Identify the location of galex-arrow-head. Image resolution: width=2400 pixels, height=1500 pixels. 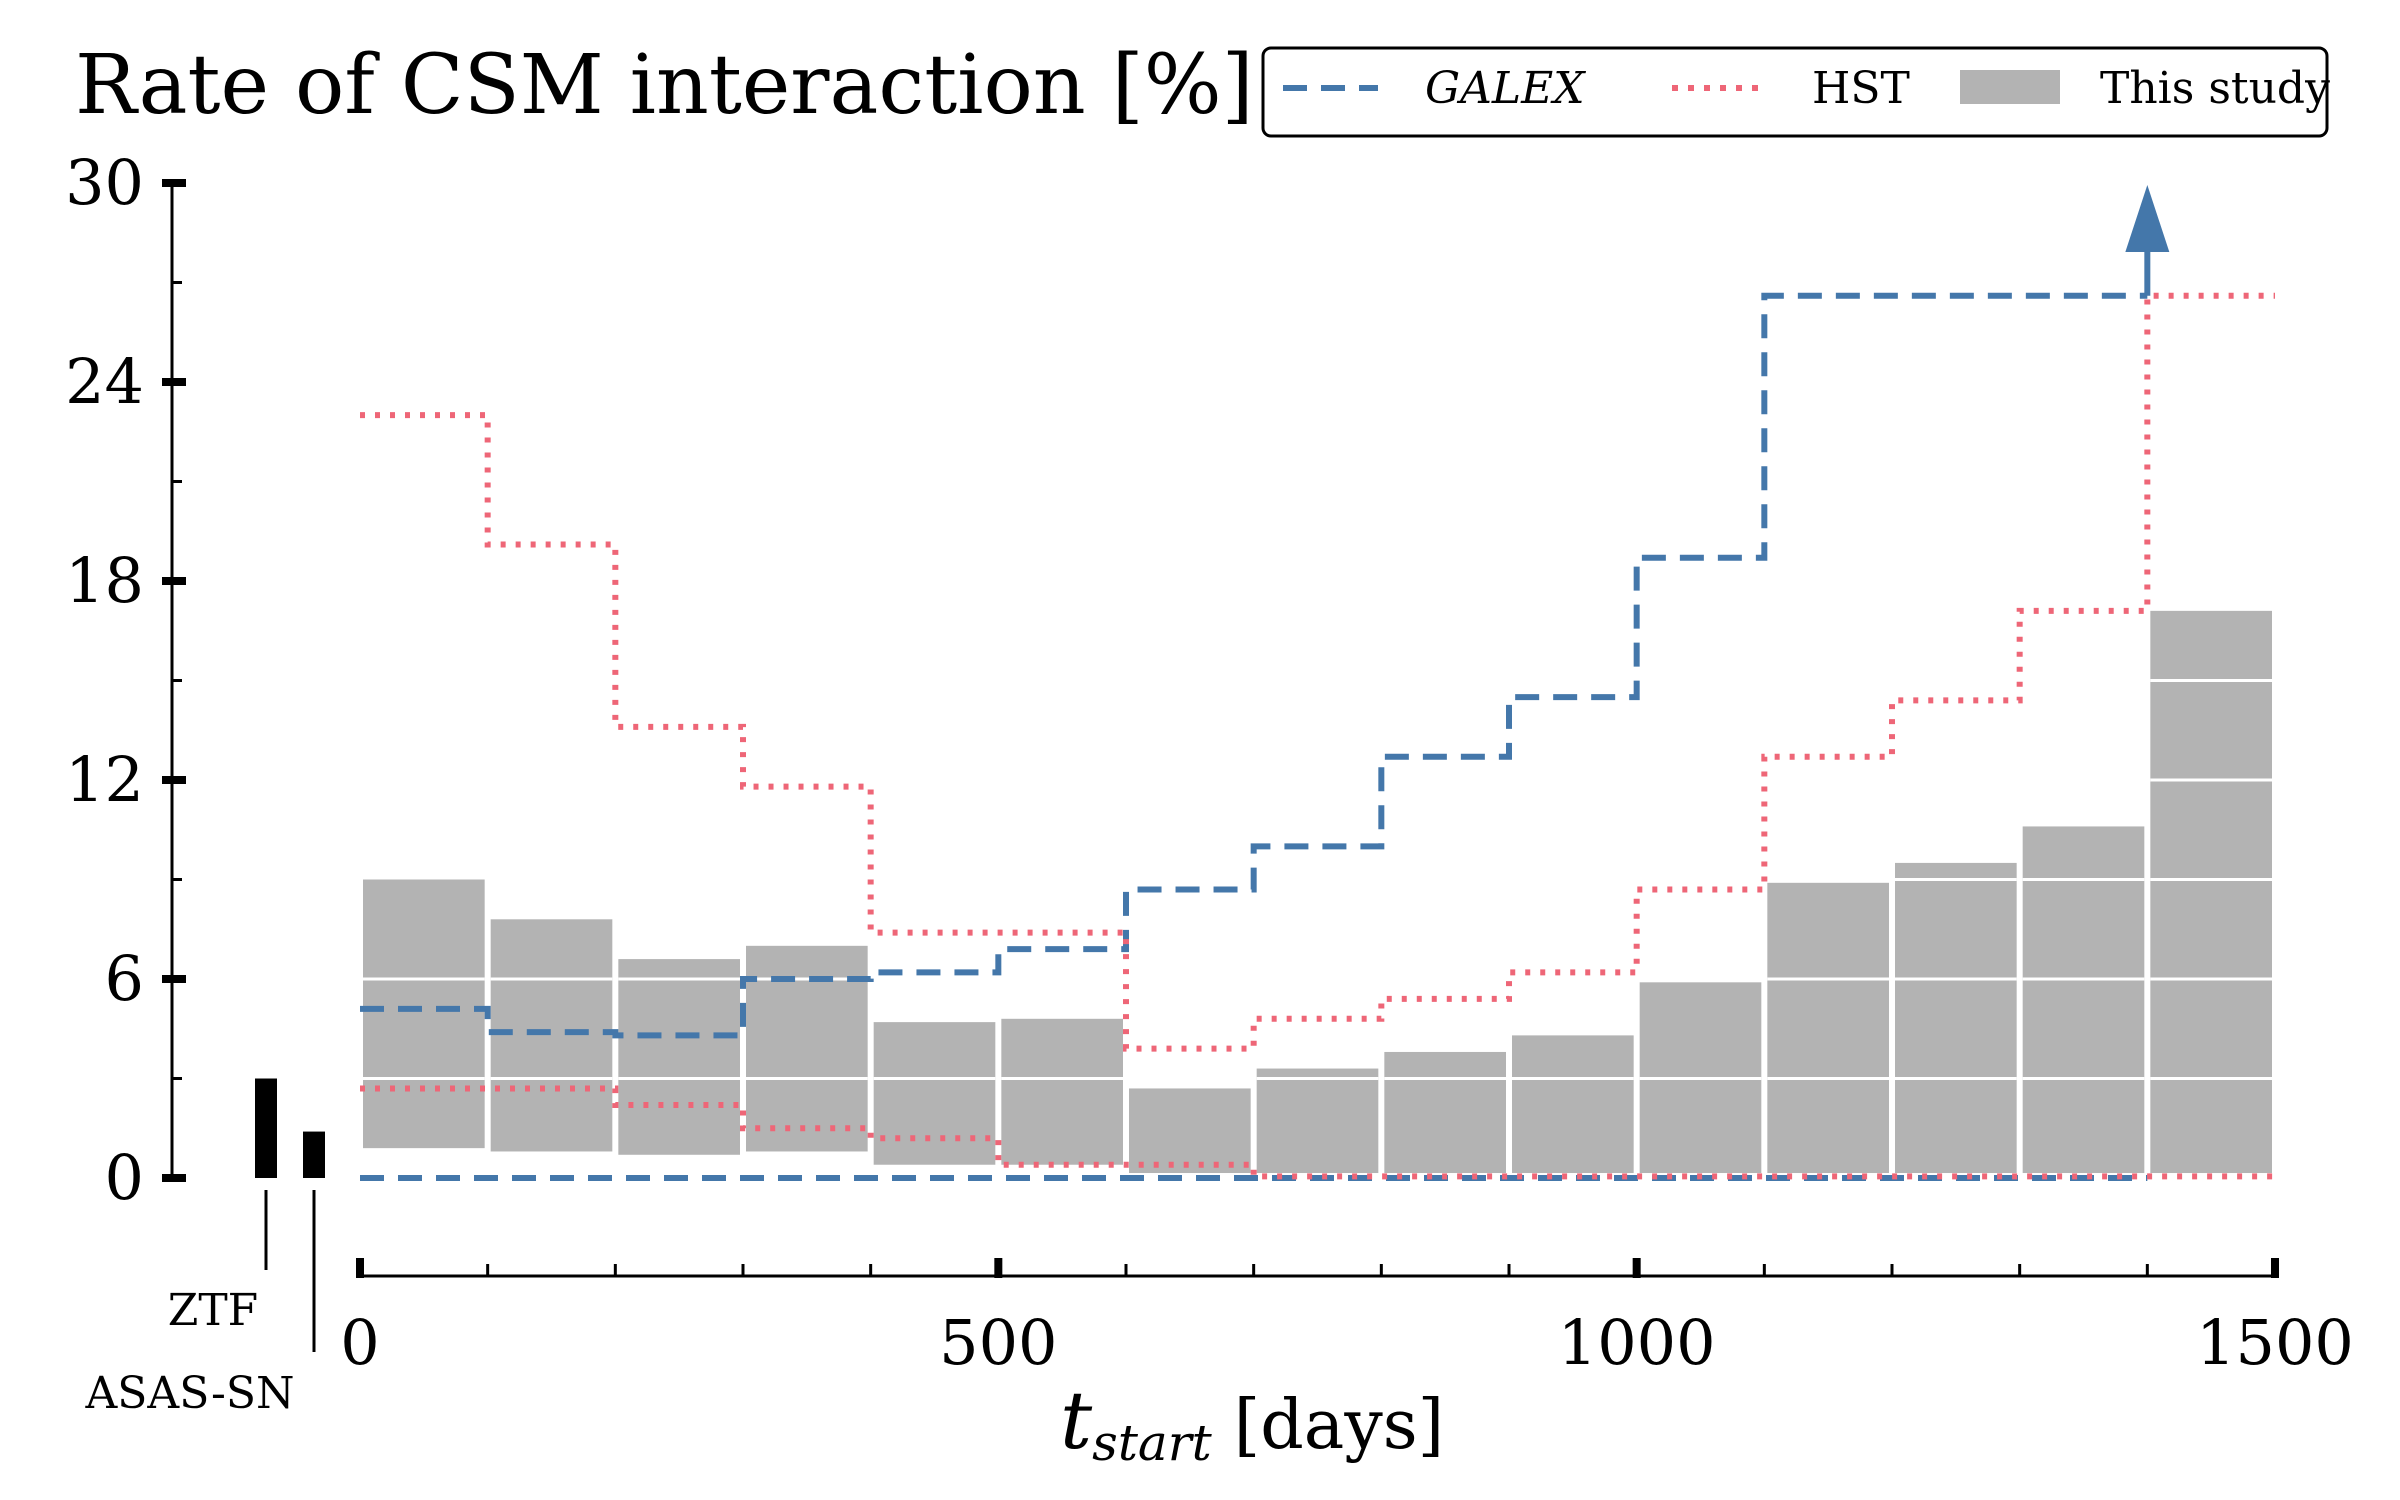
(2147, 218).